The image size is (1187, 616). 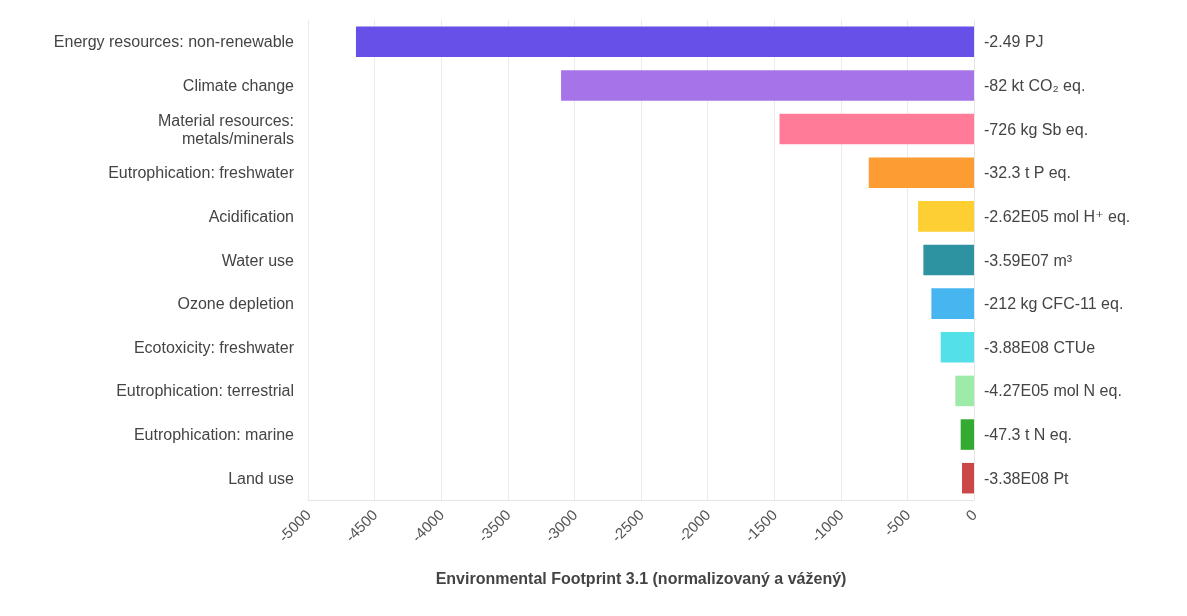 I want to click on text: -32.3 t P eq., so click(x=1027, y=173).